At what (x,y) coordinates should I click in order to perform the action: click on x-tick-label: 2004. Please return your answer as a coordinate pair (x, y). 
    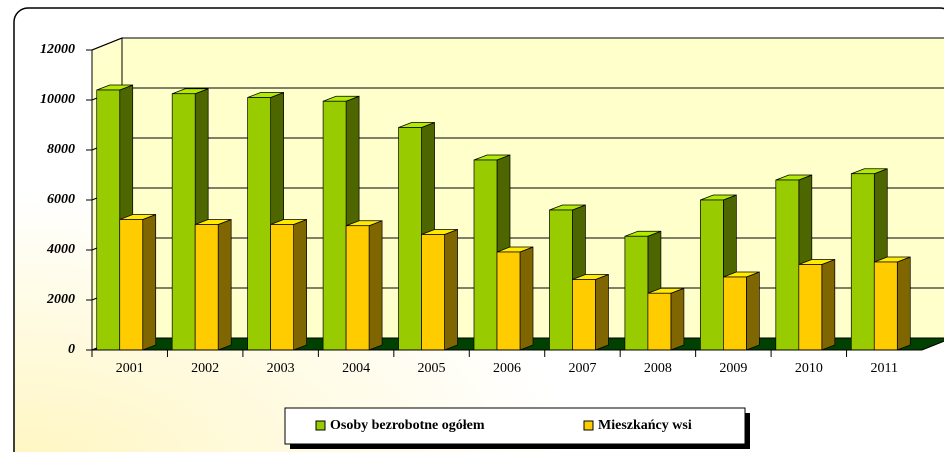
    Looking at the image, I should click on (356, 368).